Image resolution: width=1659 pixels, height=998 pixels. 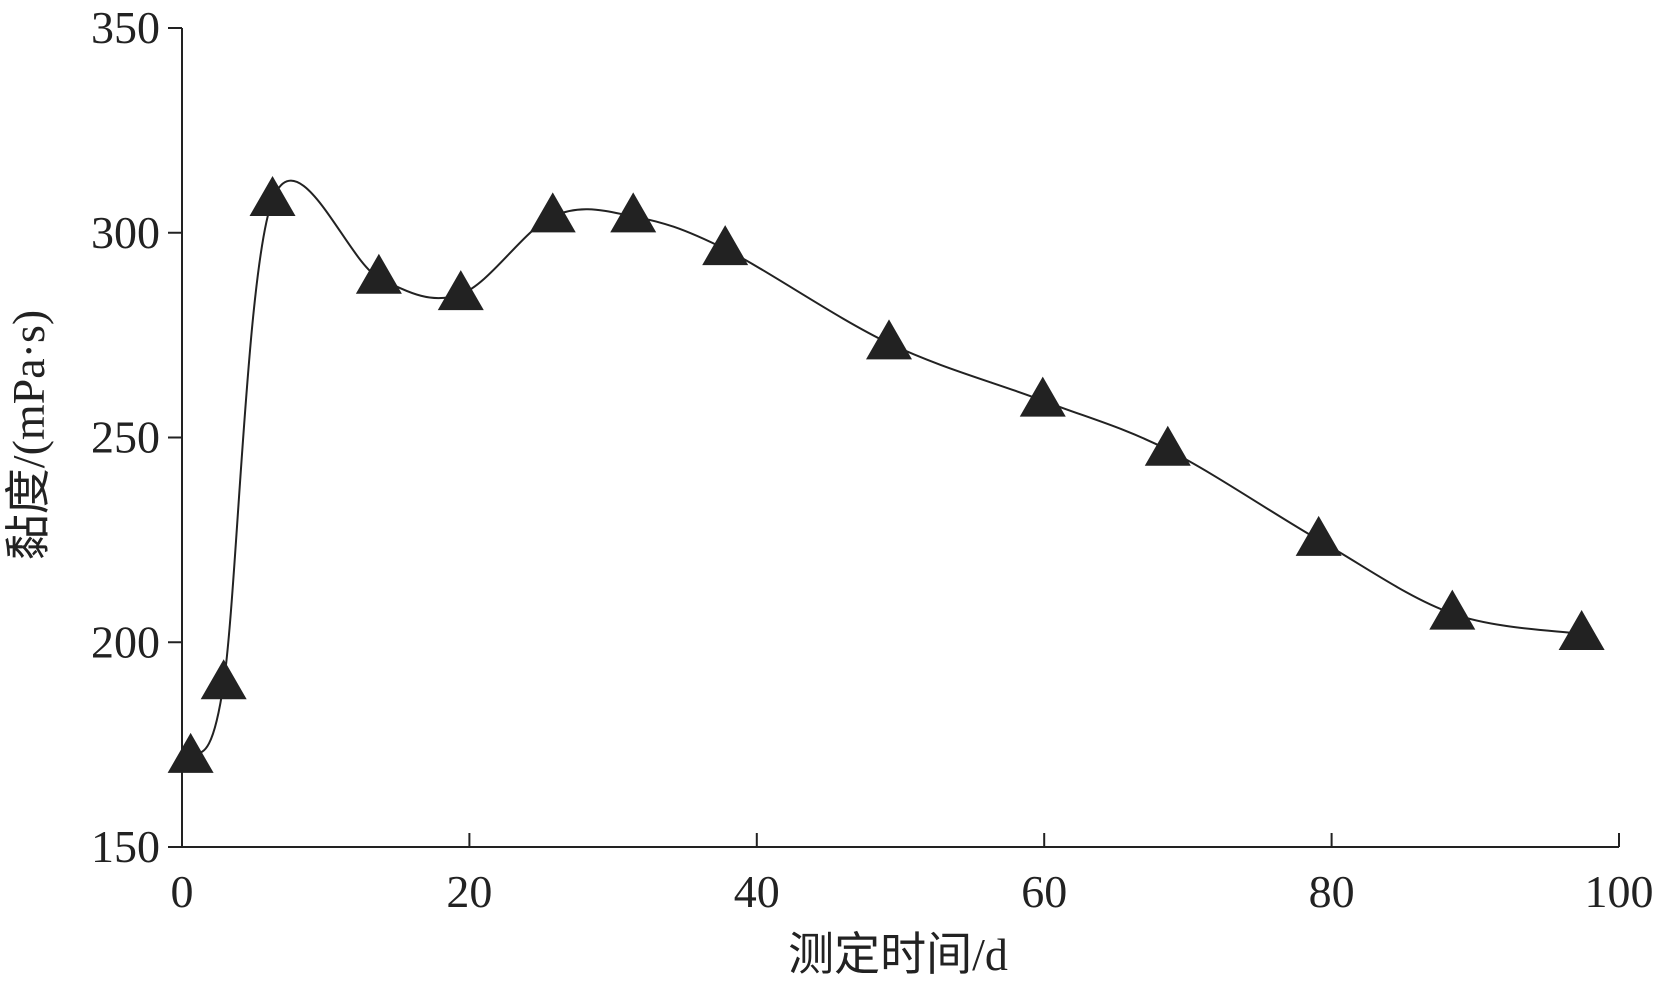 What do you see at coordinates (1619, 891) in the screenshot?
I see `x-tick-label: 100` at bounding box center [1619, 891].